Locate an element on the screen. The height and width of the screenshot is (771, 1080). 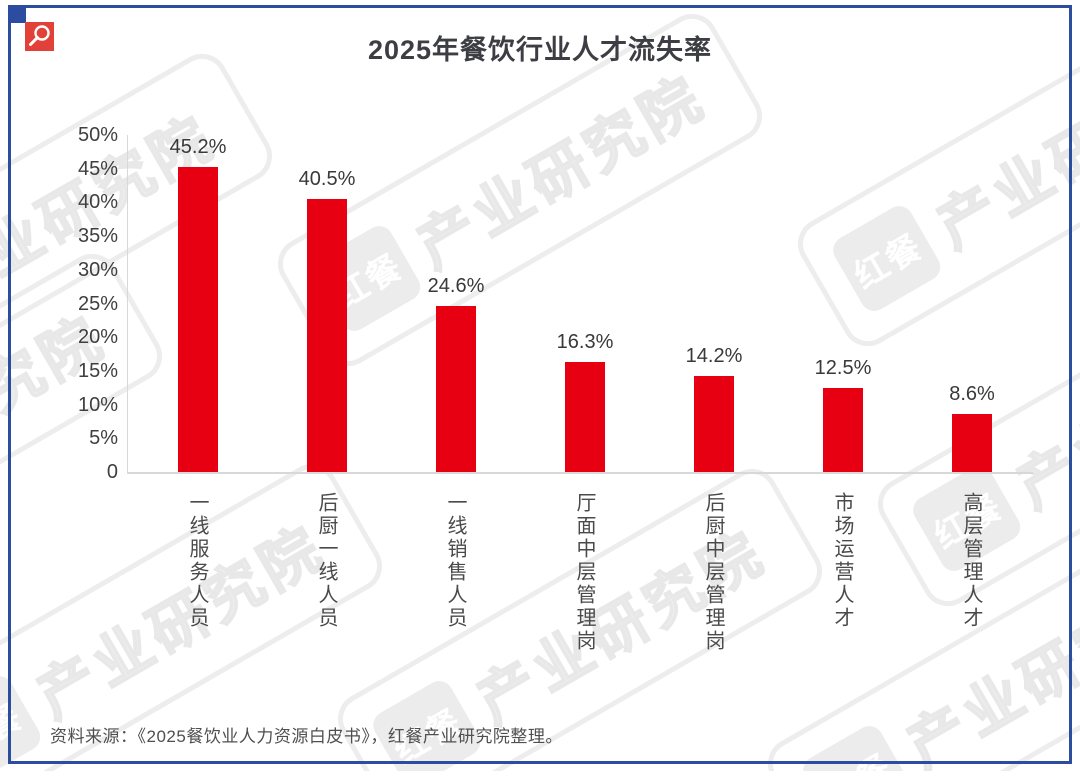
y-tick-label: 25% is located at coordinates (97, 303).